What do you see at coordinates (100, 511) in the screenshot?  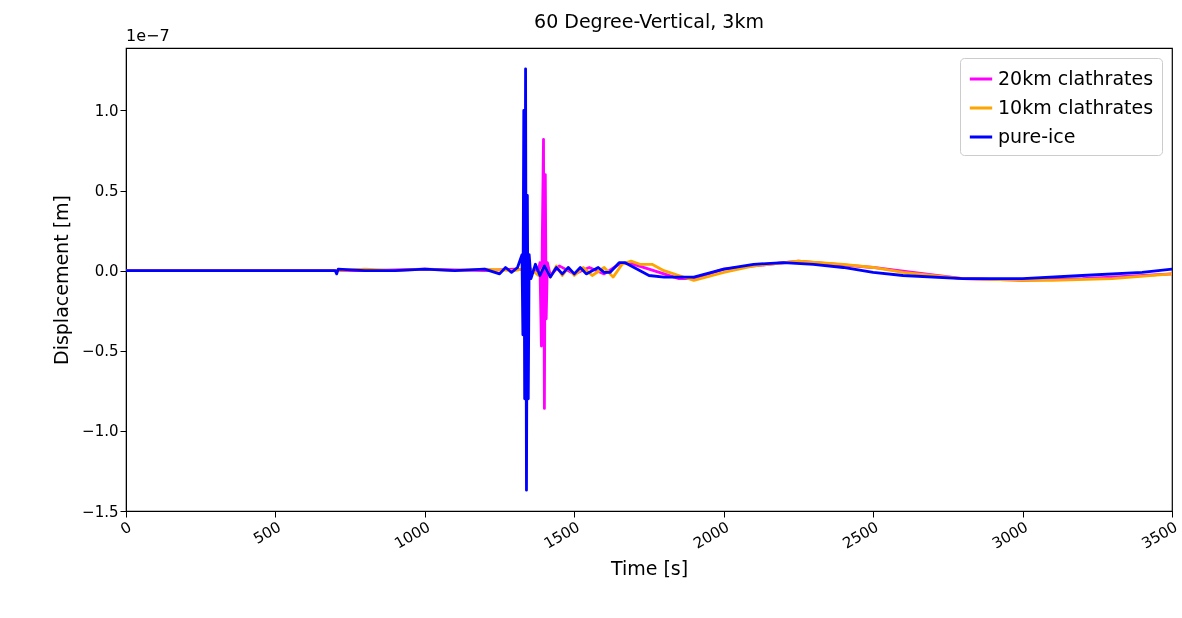 I see `y-tick-label: −1.5` at bounding box center [100, 511].